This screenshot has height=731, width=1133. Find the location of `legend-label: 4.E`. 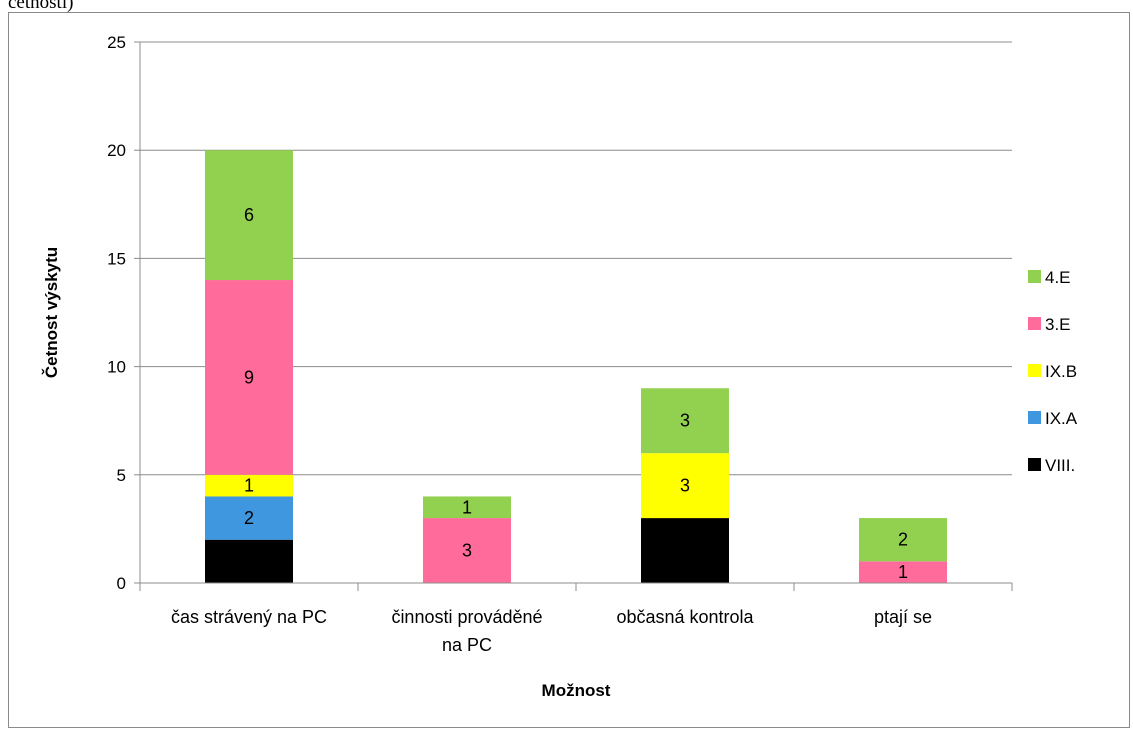

legend-label: 4.E is located at coordinates (1058, 277).